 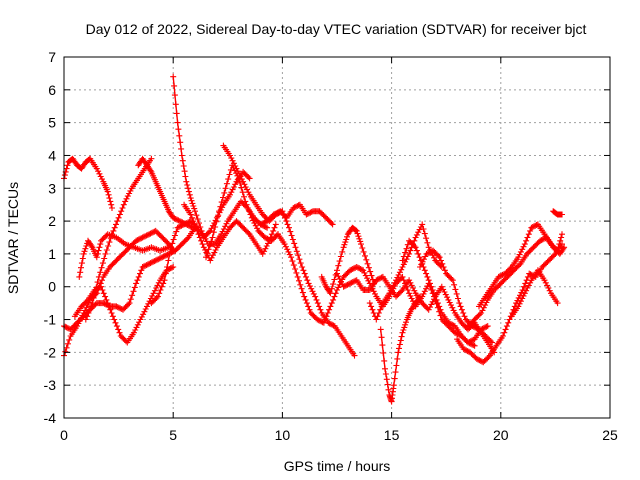 I want to click on x-tick-label: 15, so click(x=392, y=435).